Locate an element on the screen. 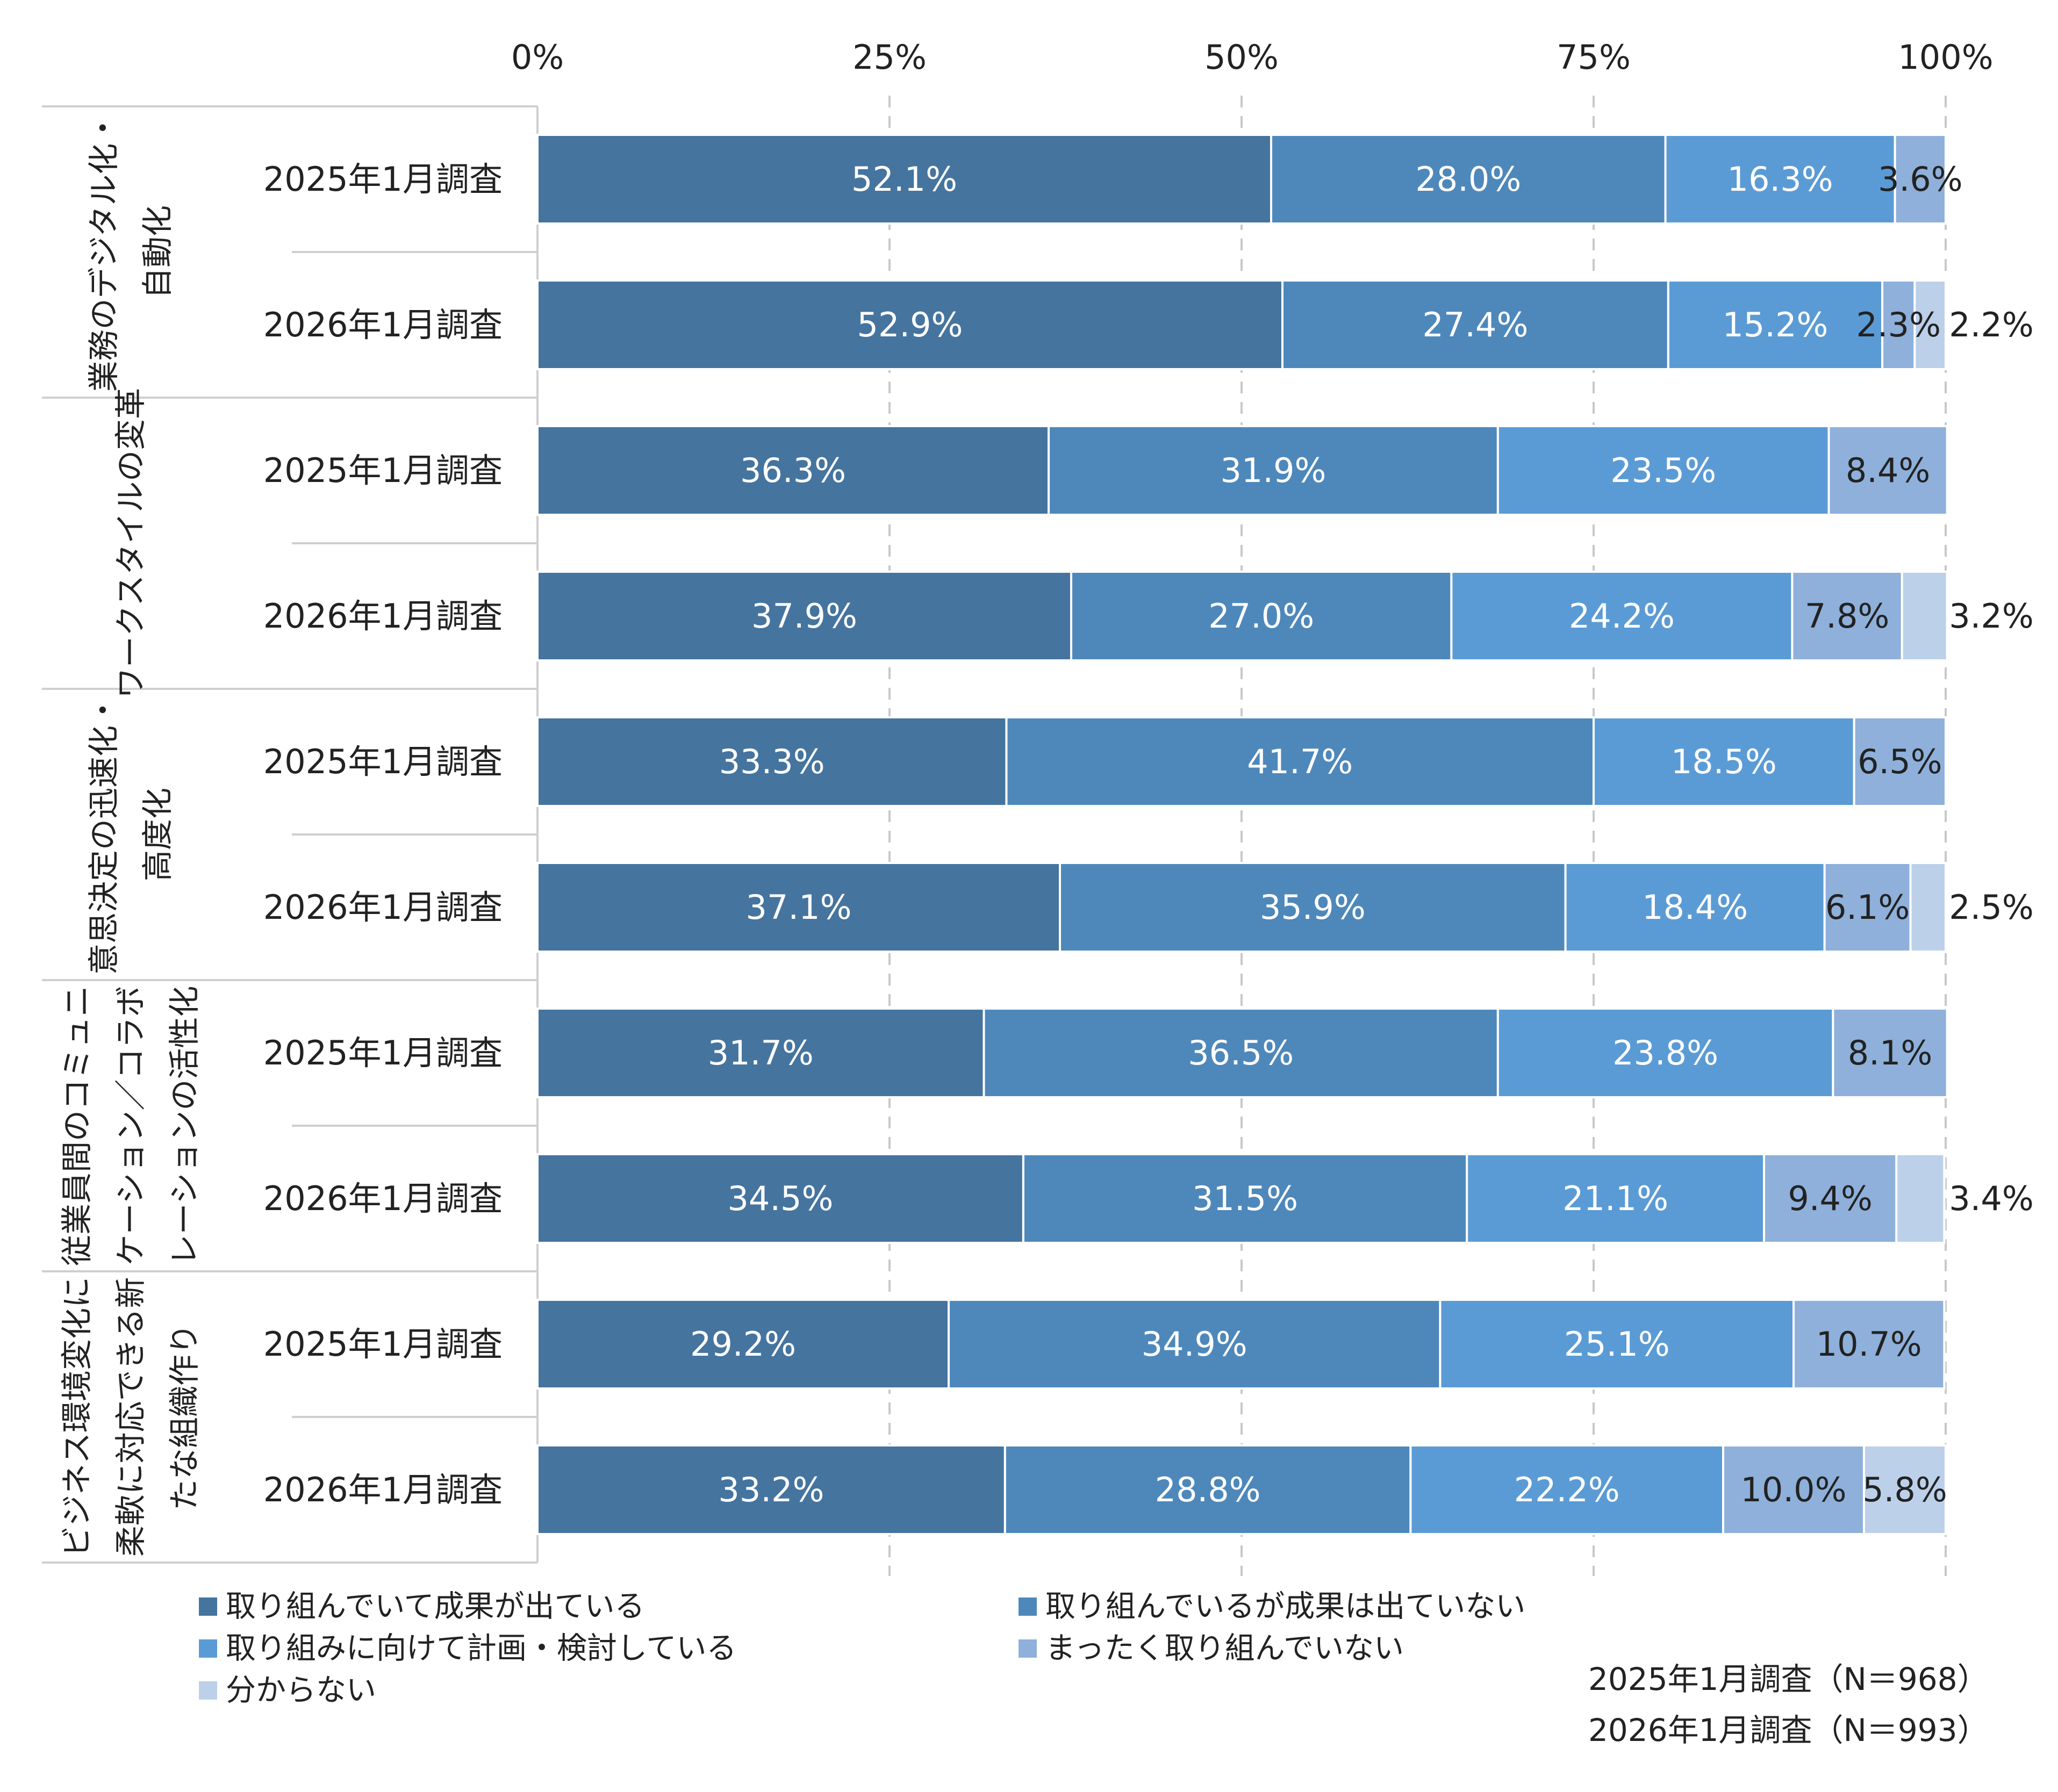 This screenshot has width=2058, height=1792. data-label: 10.0% is located at coordinates (1794, 1489).